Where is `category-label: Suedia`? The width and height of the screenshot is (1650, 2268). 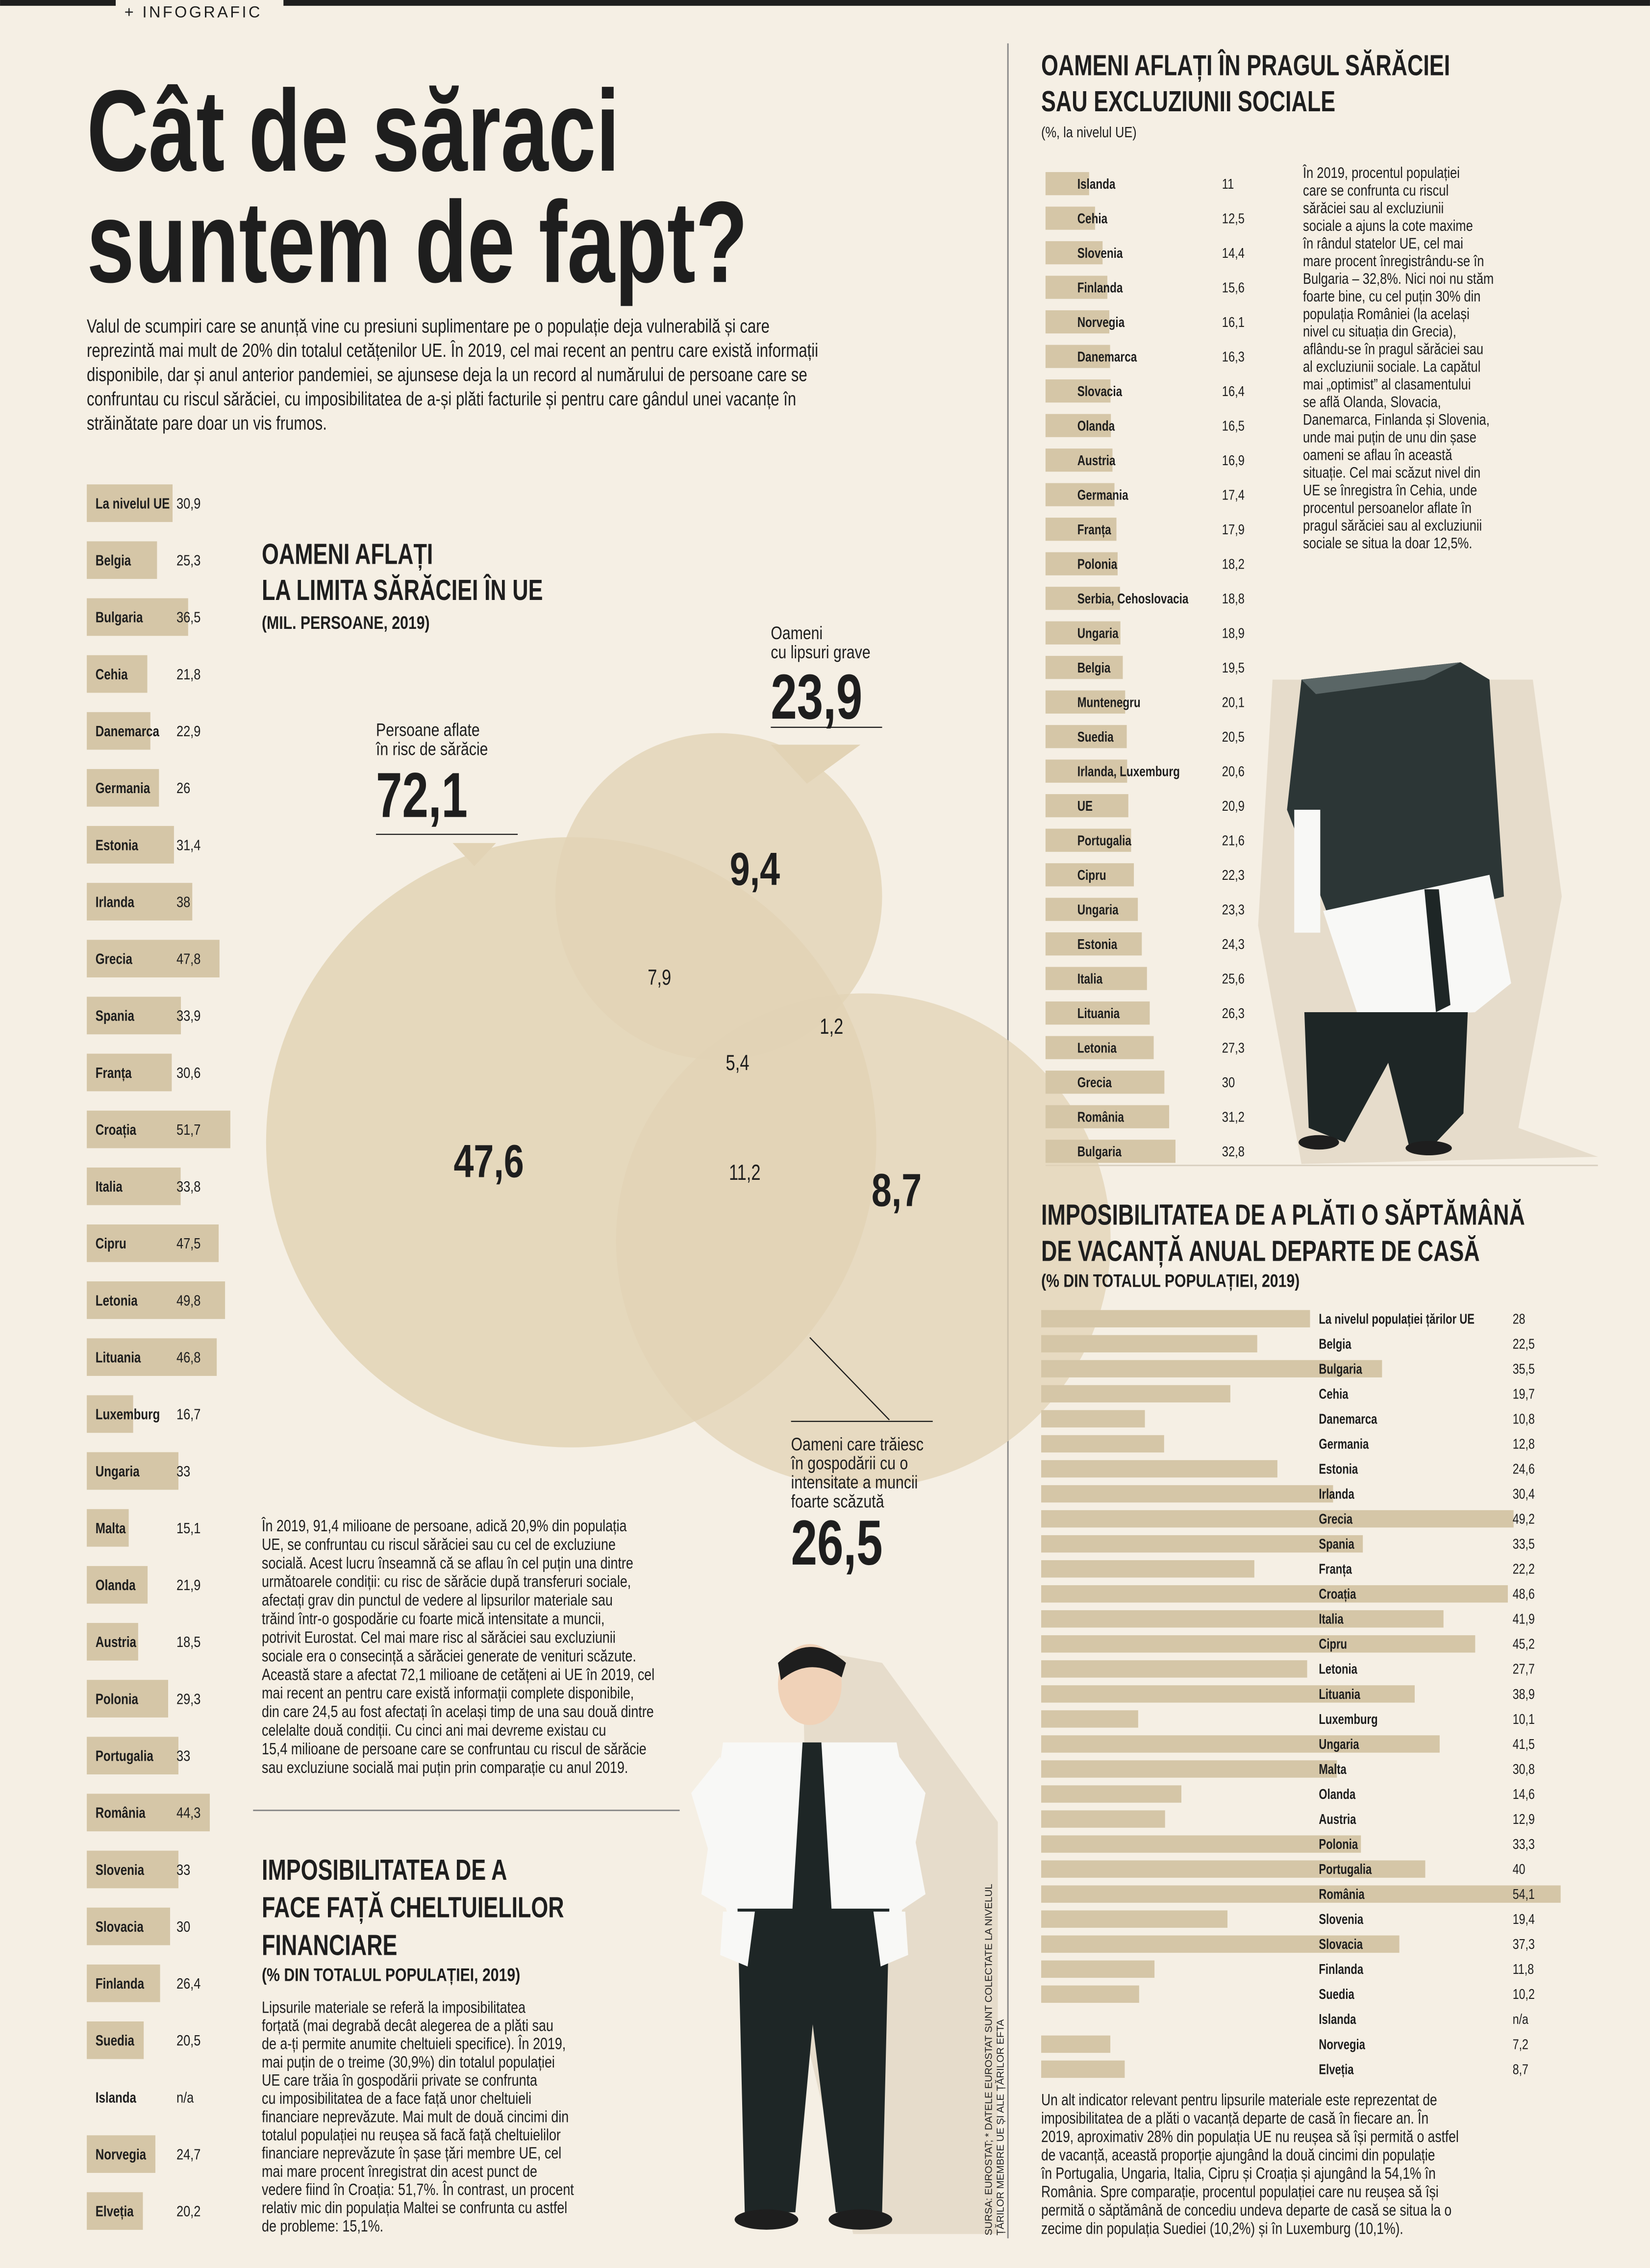
category-label: Suedia is located at coordinates (1095, 737).